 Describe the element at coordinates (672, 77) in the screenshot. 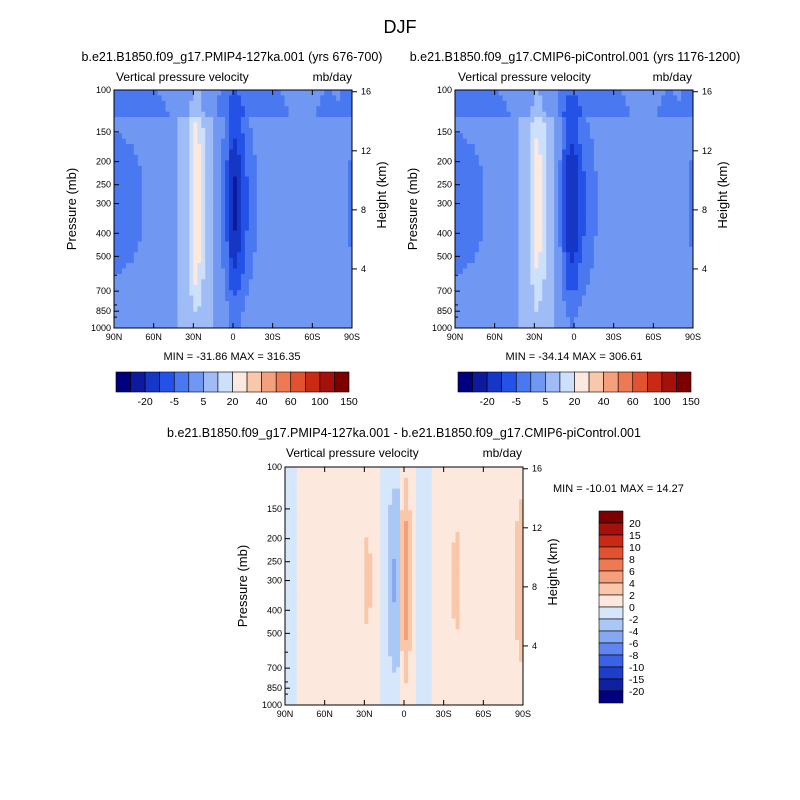

I see `panel-2-units: mb/day` at that location.